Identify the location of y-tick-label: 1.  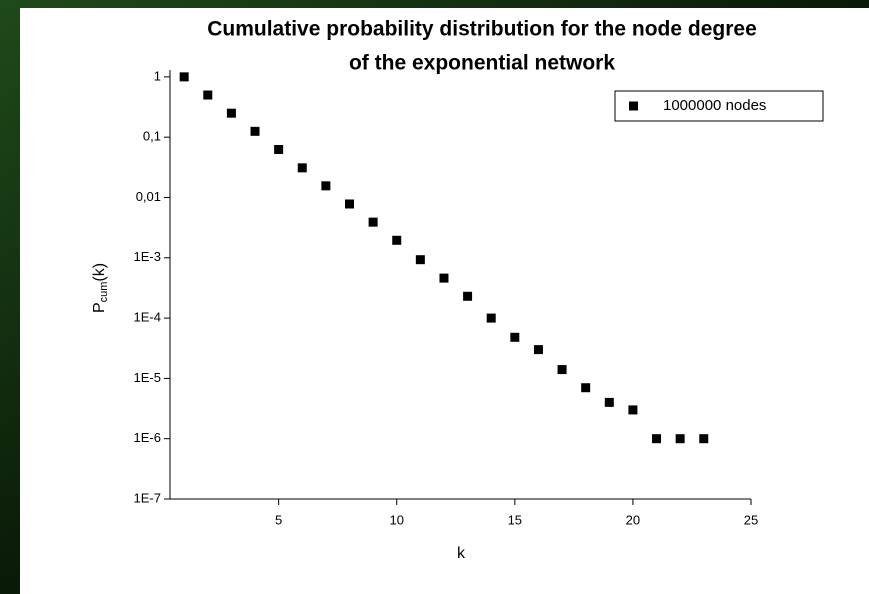
(157, 75).